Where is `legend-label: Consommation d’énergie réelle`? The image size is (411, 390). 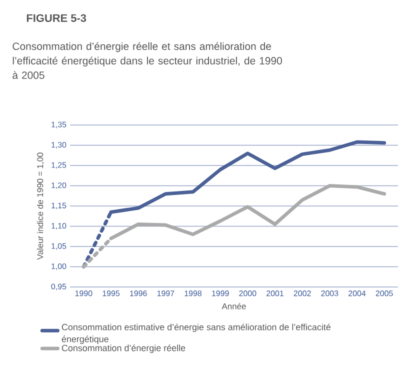 legend-label: Consommation d’énergie réelle is located at coordinates (124, 348).